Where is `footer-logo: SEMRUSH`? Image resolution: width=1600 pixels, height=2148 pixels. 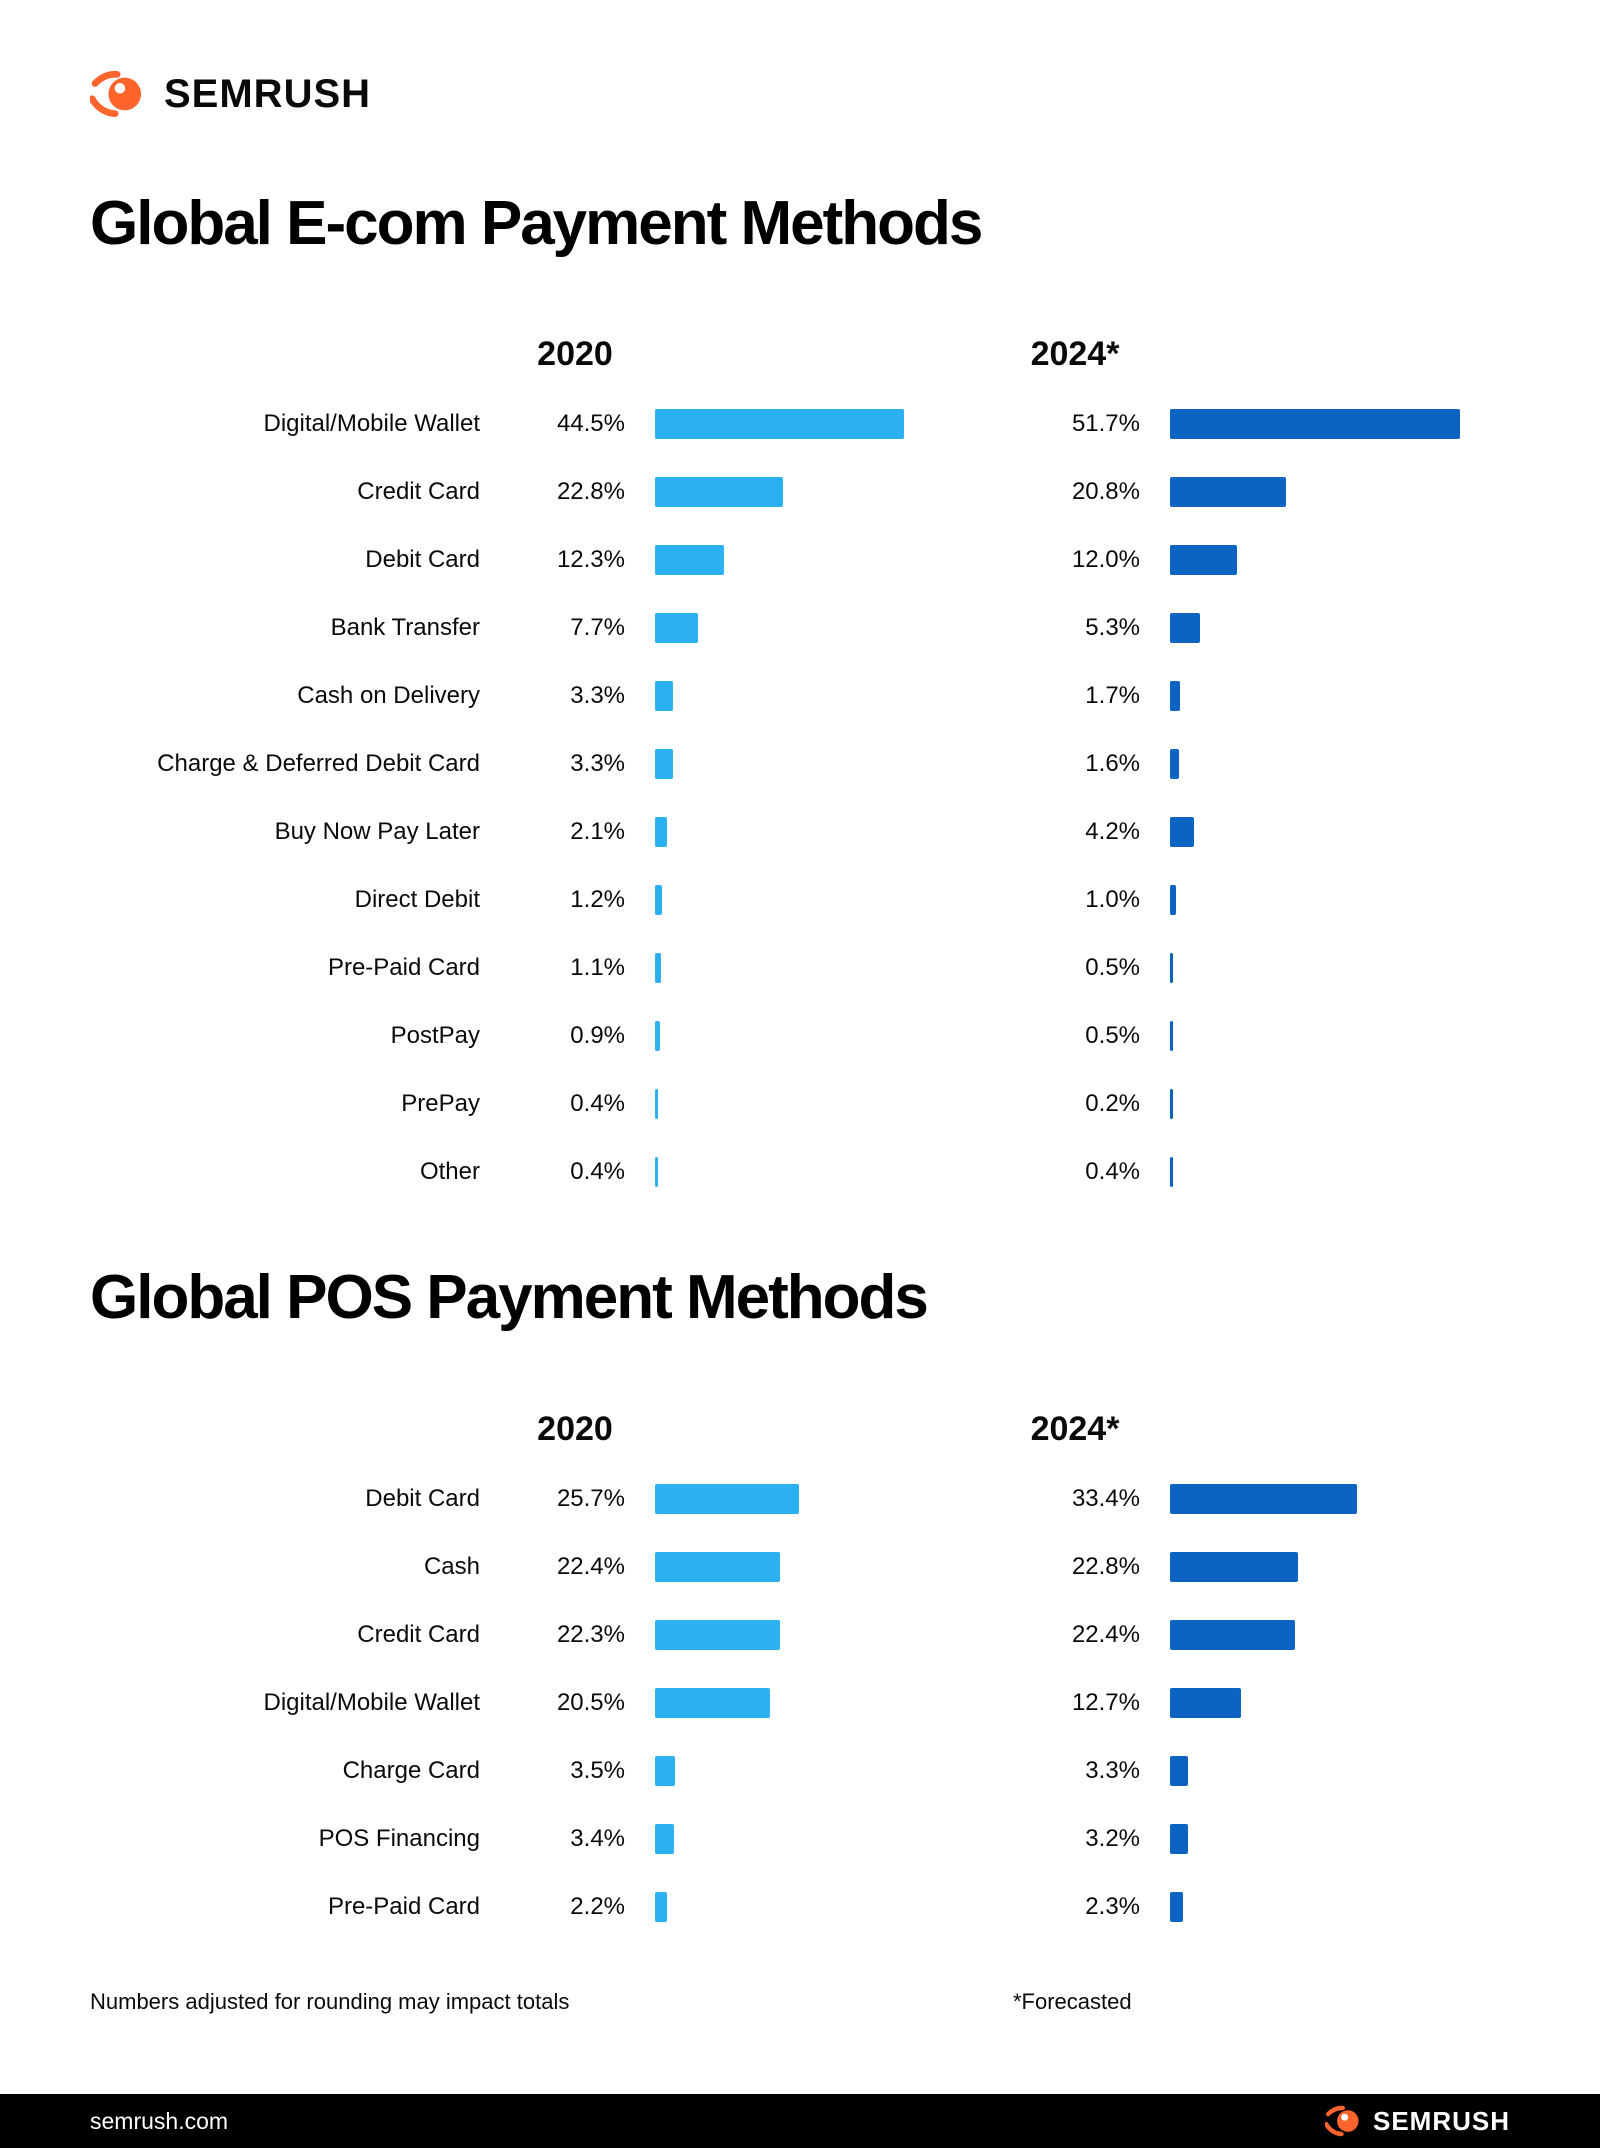 footer-logo: SEMRUSH is located at coordinates (1417, 2121).